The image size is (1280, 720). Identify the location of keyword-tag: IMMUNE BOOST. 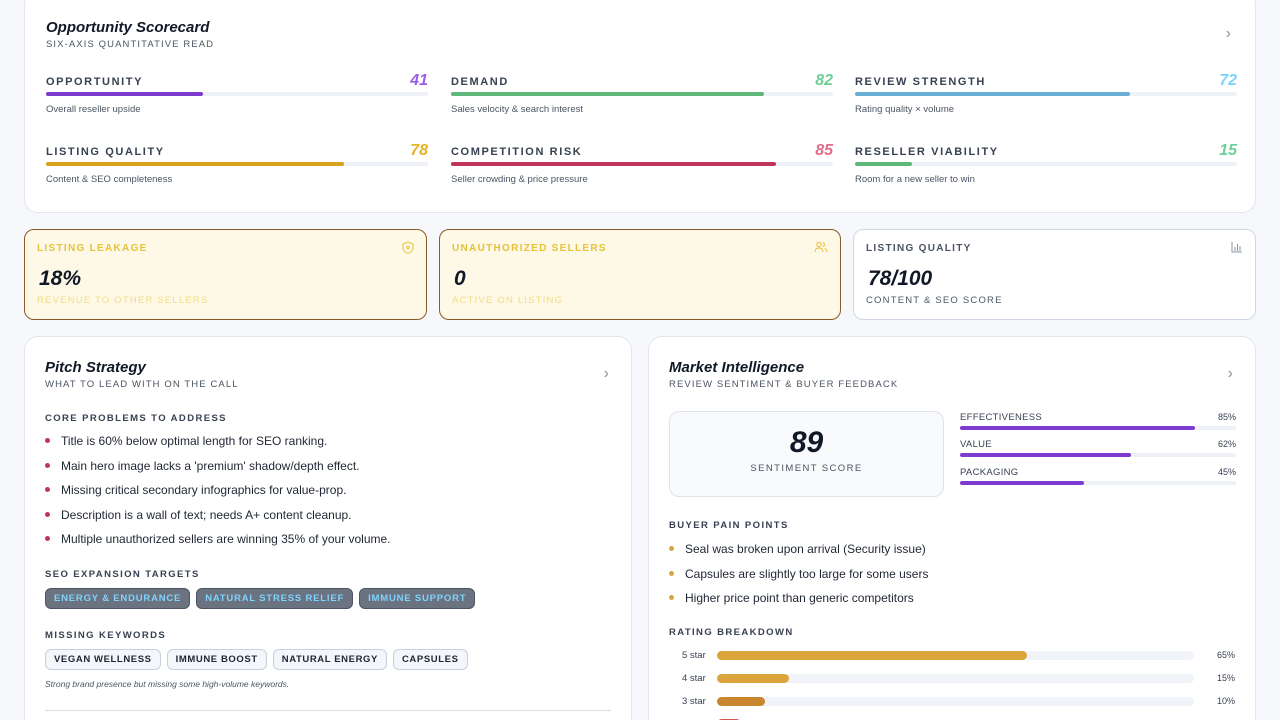
(216, 659).